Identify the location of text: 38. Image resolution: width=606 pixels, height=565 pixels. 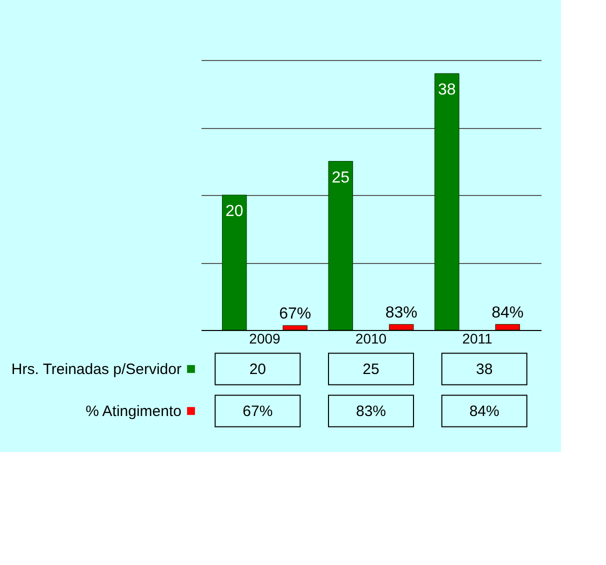
(447, 90).